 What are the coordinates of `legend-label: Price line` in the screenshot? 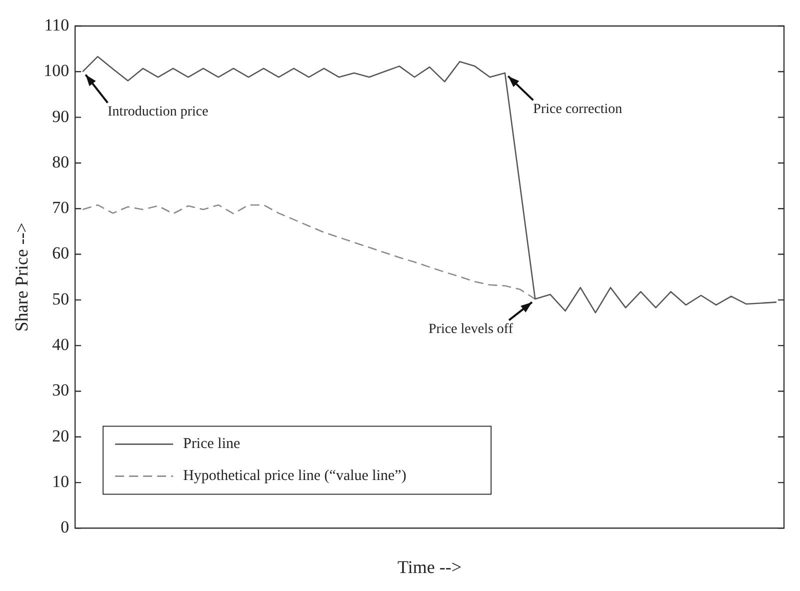 It's located at (212, 444).